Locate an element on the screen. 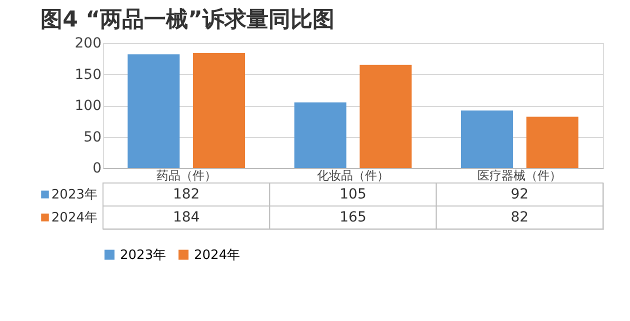  x-tick-label: 药品（件） is located at coordinates (186, 175).